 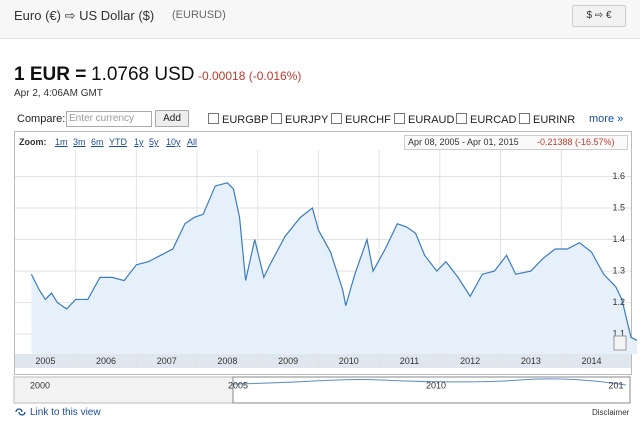 What do you see at coordinates (79, 142) in the screenshot?
I see `zoom-option: 3m` at bounding box center [79, 142].